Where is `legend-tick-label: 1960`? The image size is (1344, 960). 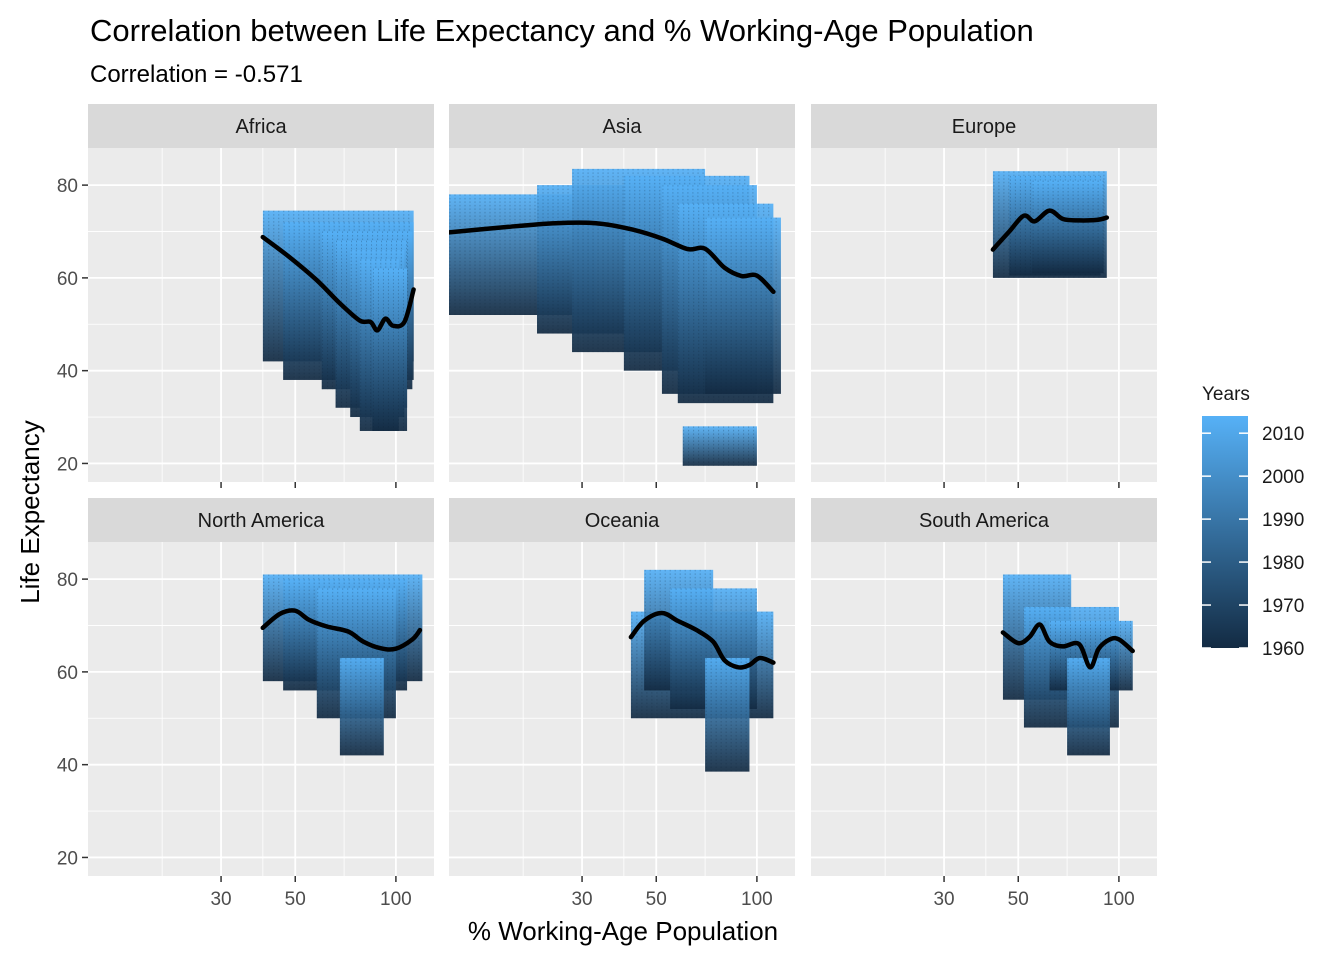
legend-tick-label: 1960 is located at coordinates (1283, 649).